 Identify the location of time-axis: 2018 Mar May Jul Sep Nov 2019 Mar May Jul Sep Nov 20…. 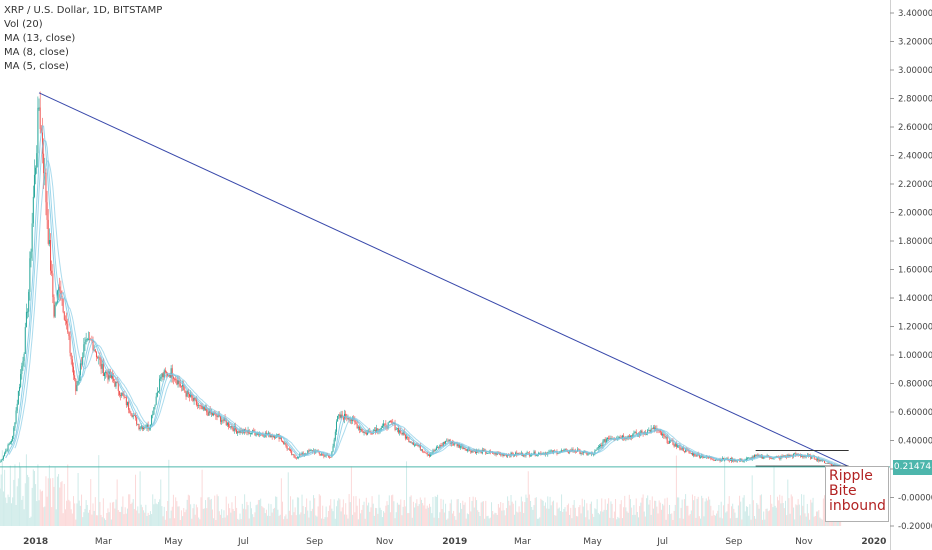
(454, 542).